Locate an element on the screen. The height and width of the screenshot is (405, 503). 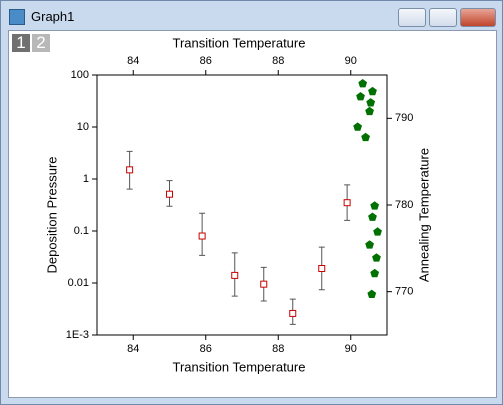
window-title: Graph1 is located at coordinates (53, 16).